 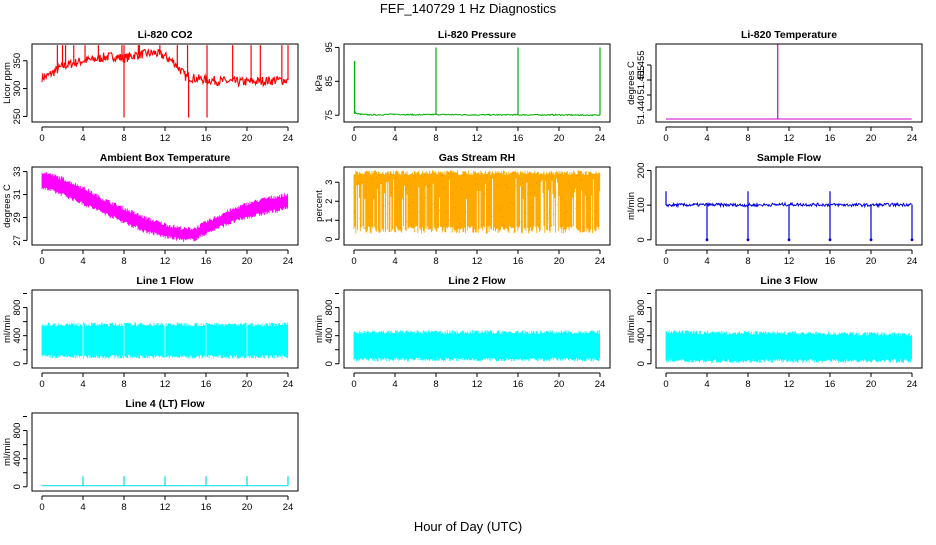 I want to click on panel-line3: Line 3 Flow ml/min 0 4 8 12 16 20 24 0 400 800, so click(x=774, y=332).